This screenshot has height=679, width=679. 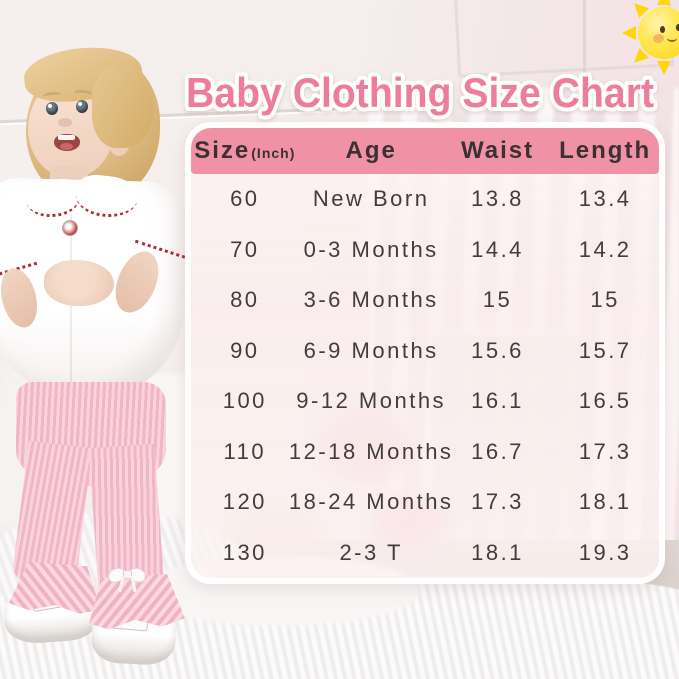 What do you see at coordinates (605, 552) in the screenshot?
I see `cell-length: 19.3` at bounding box center [605, 552].